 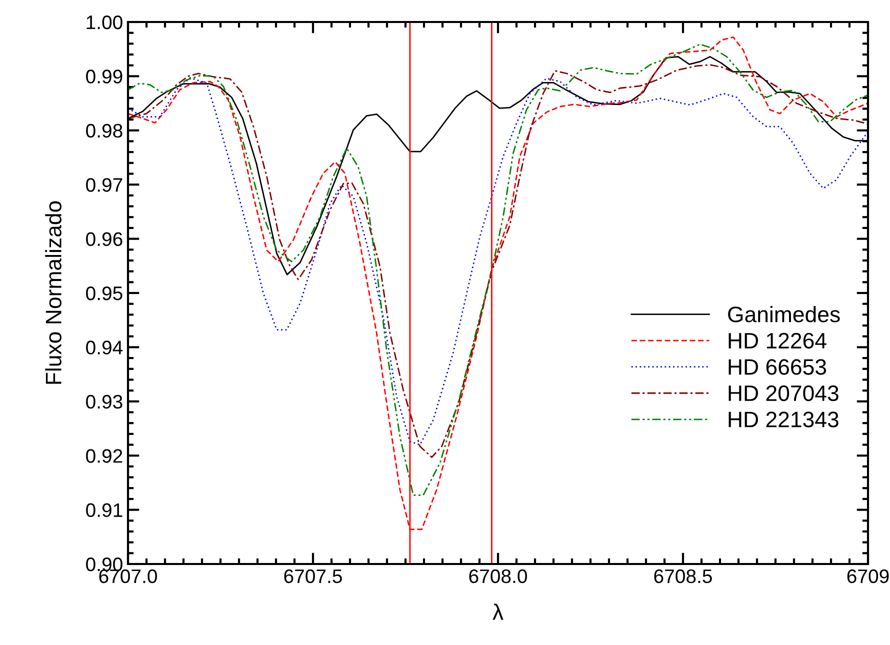 I want to click on legend-label: HD 221343, so click(x=783, y=420).